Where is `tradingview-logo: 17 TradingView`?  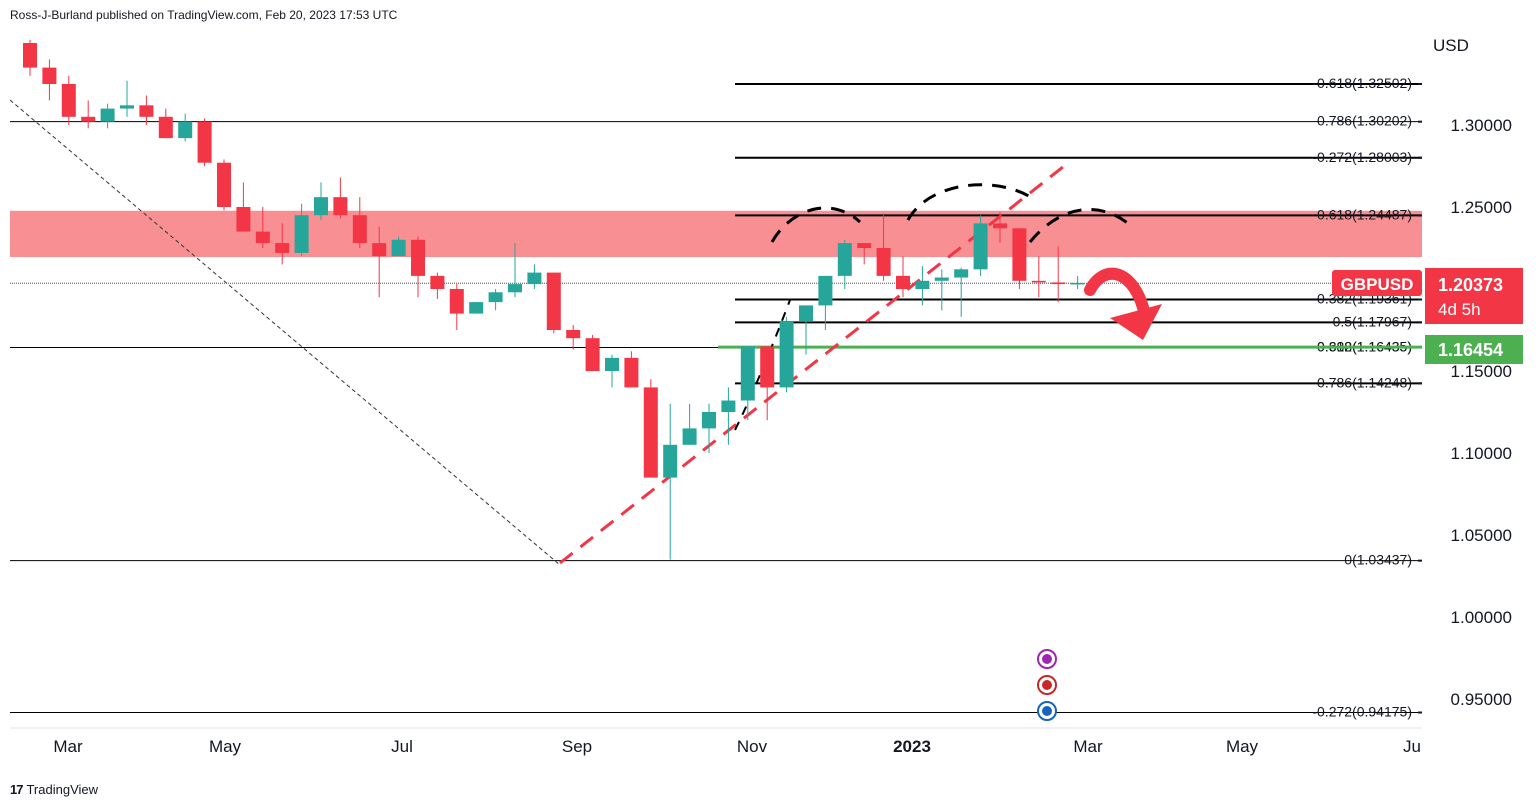 tradingview-logo: 17 TradingView is located at coordinates (54, 789).